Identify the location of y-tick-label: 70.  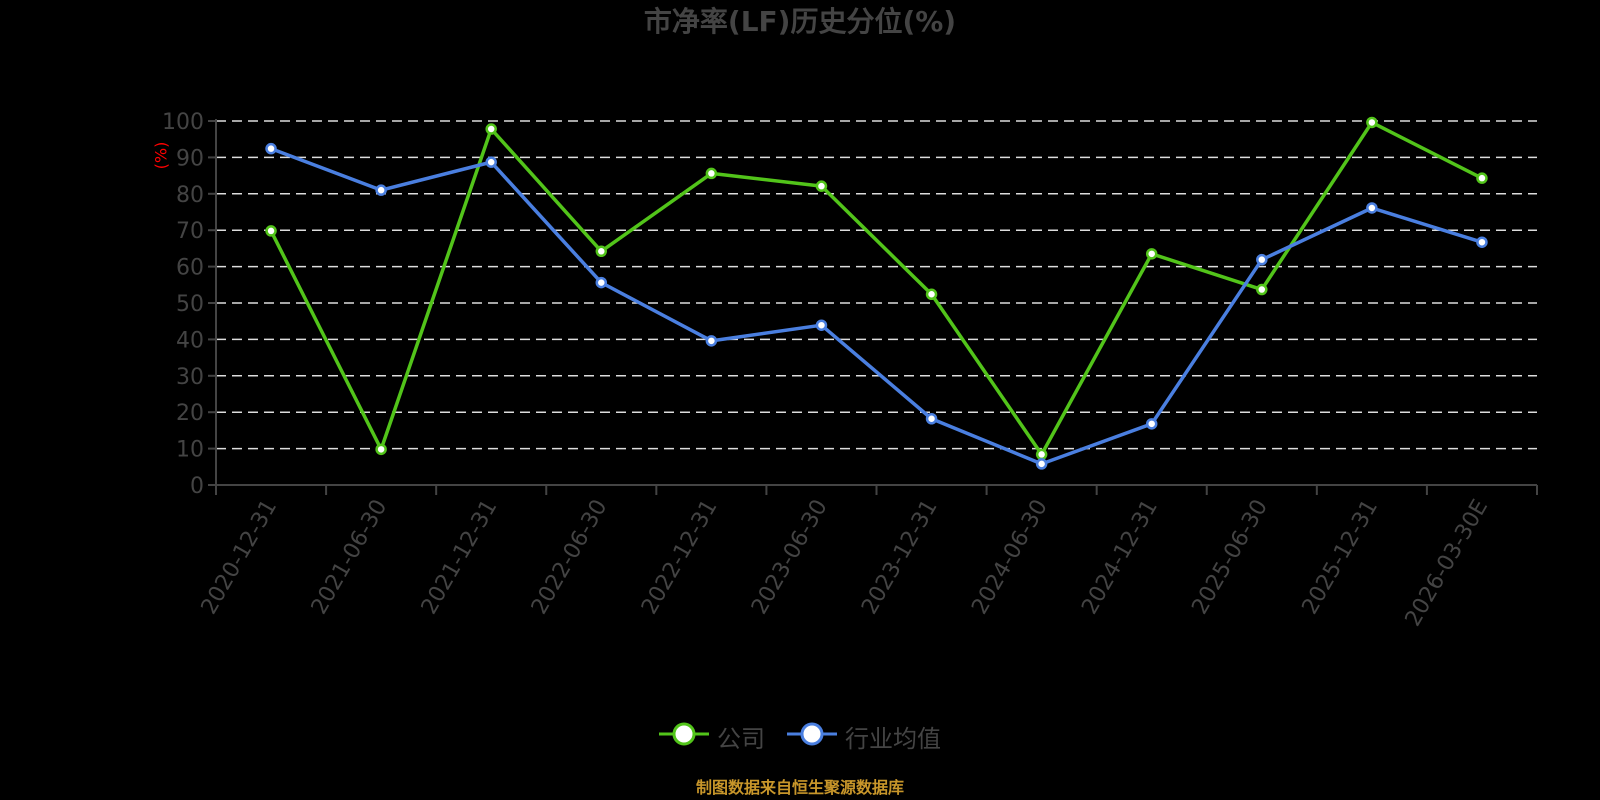
(190, 231).